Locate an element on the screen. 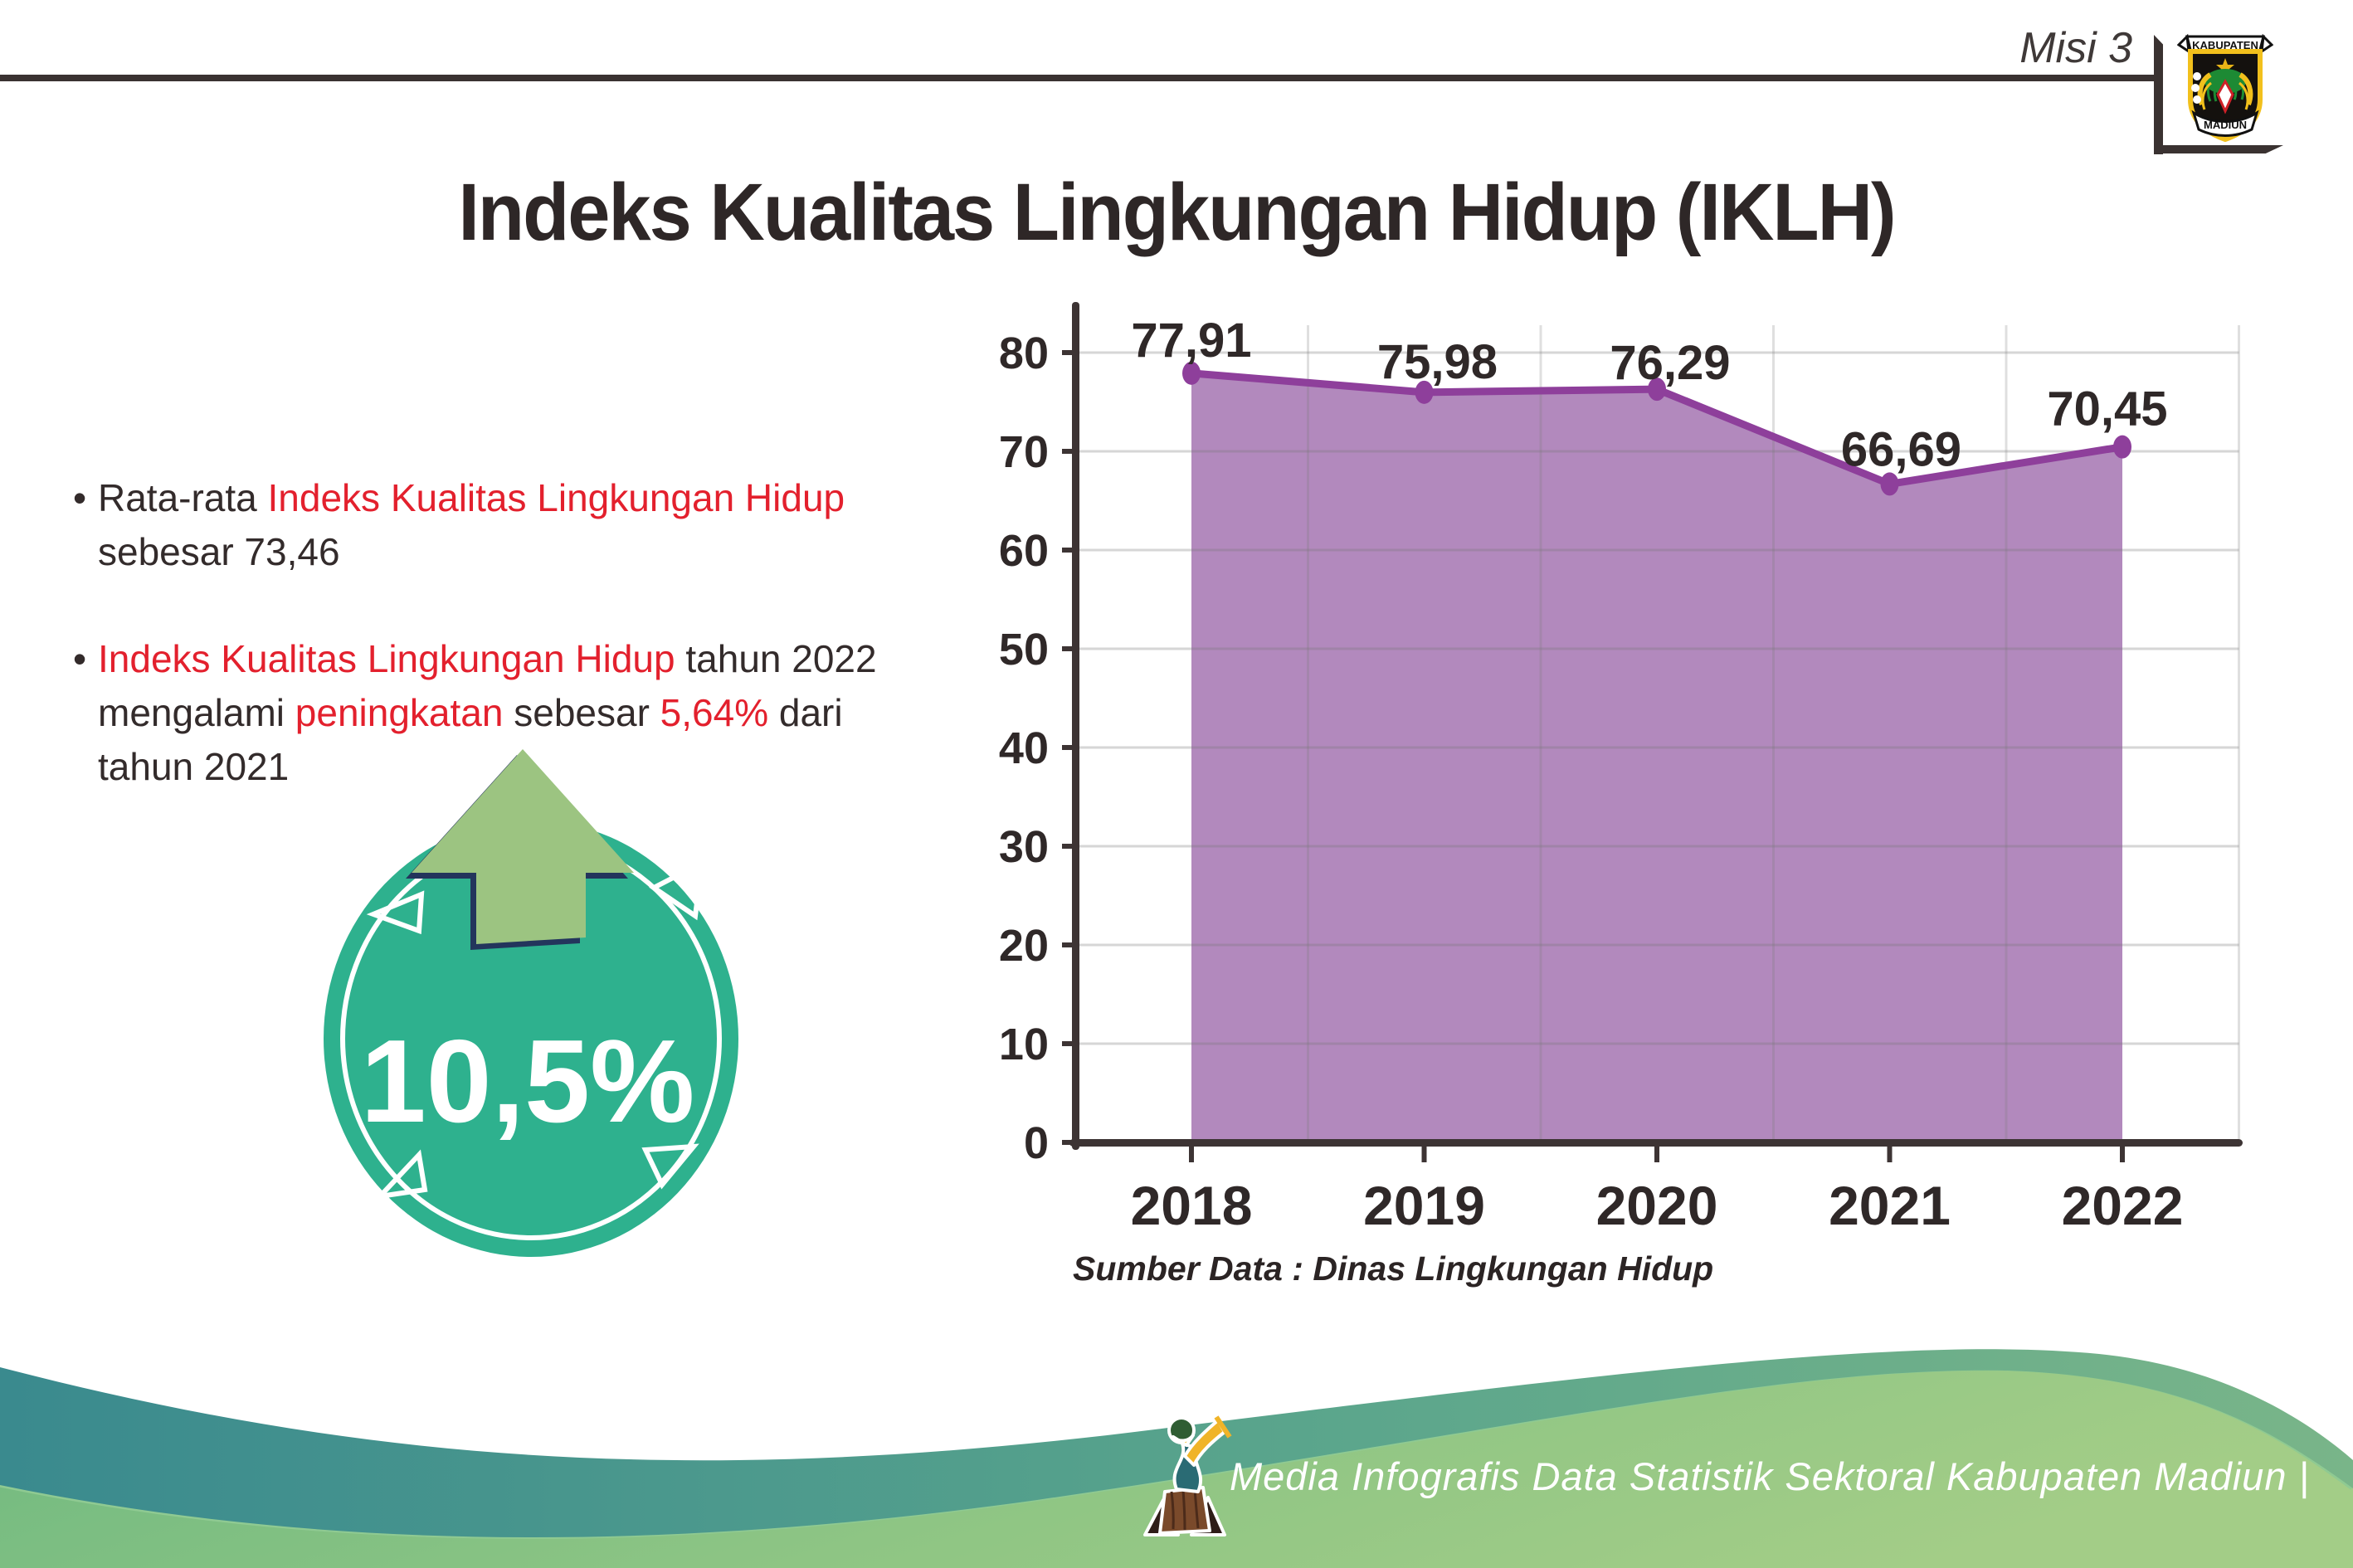 The height and width of the screenshot is (1568, 2353). text-segment: peningkatan is located at coordinates (399, 712).